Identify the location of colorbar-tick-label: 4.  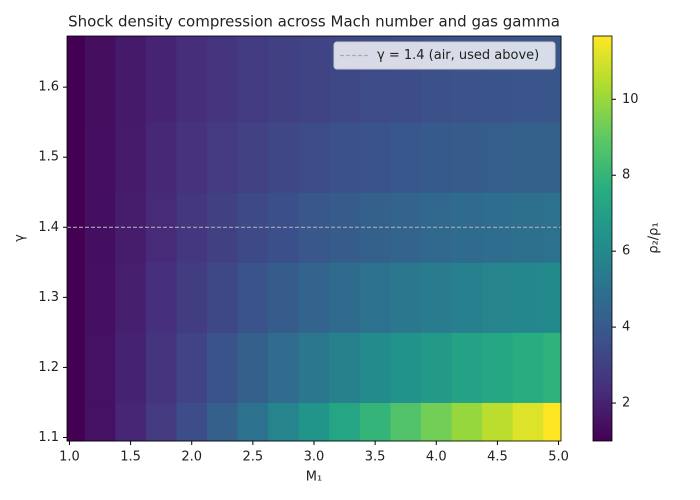
(626, 327).